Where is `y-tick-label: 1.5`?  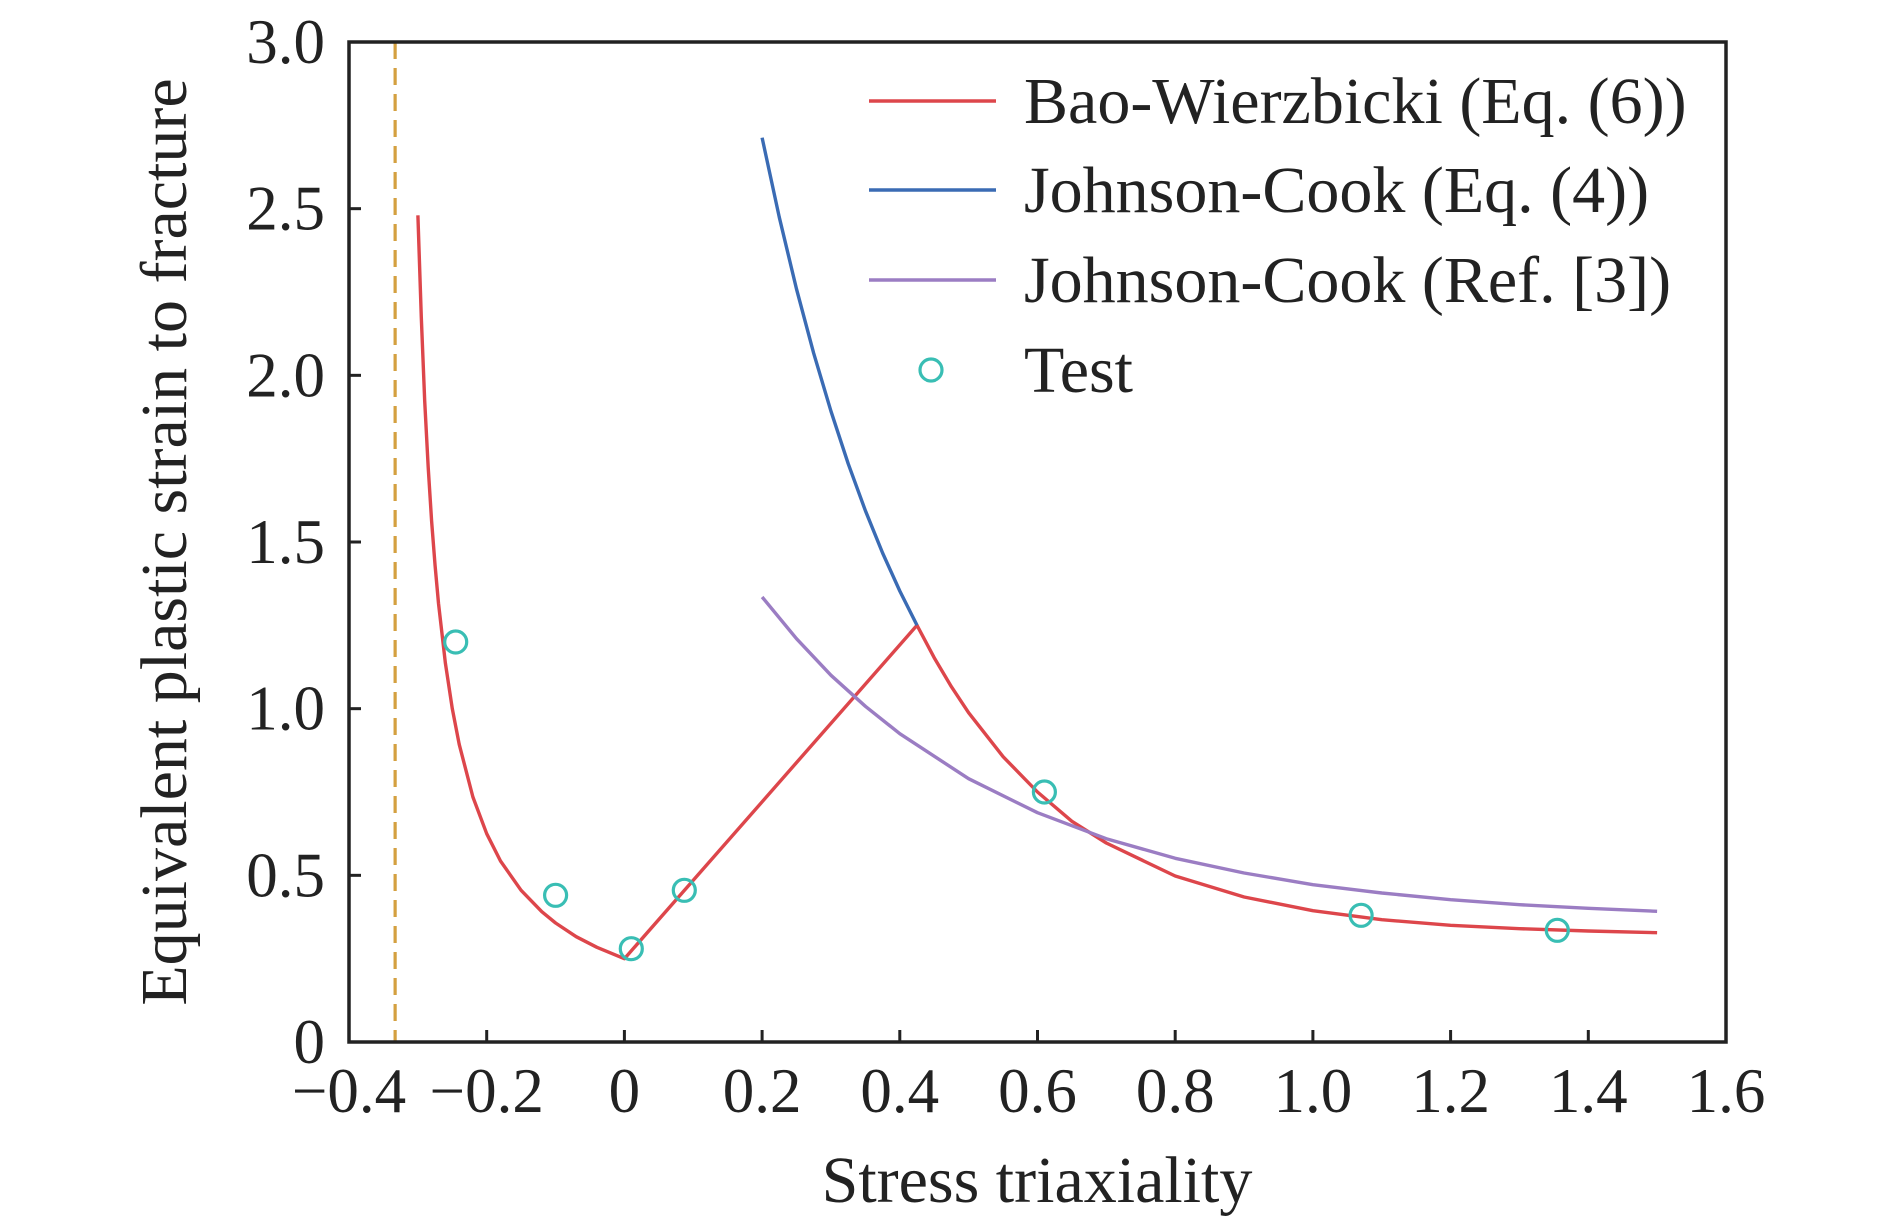 y-tick-label: 1.5 is located at coordinates (285, 542).